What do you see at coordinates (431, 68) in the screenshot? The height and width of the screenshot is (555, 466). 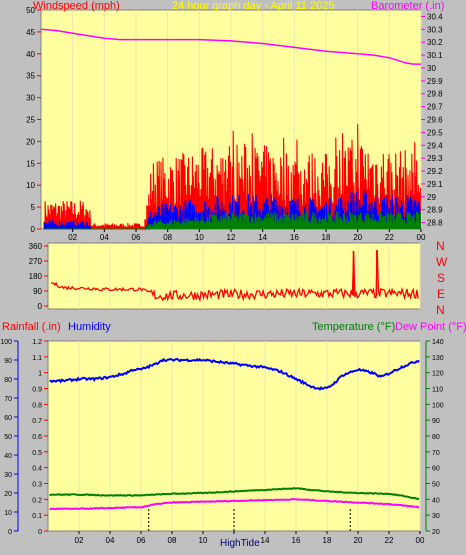 I see `baro-tick-label: 30` at bounding box center [431, 68].